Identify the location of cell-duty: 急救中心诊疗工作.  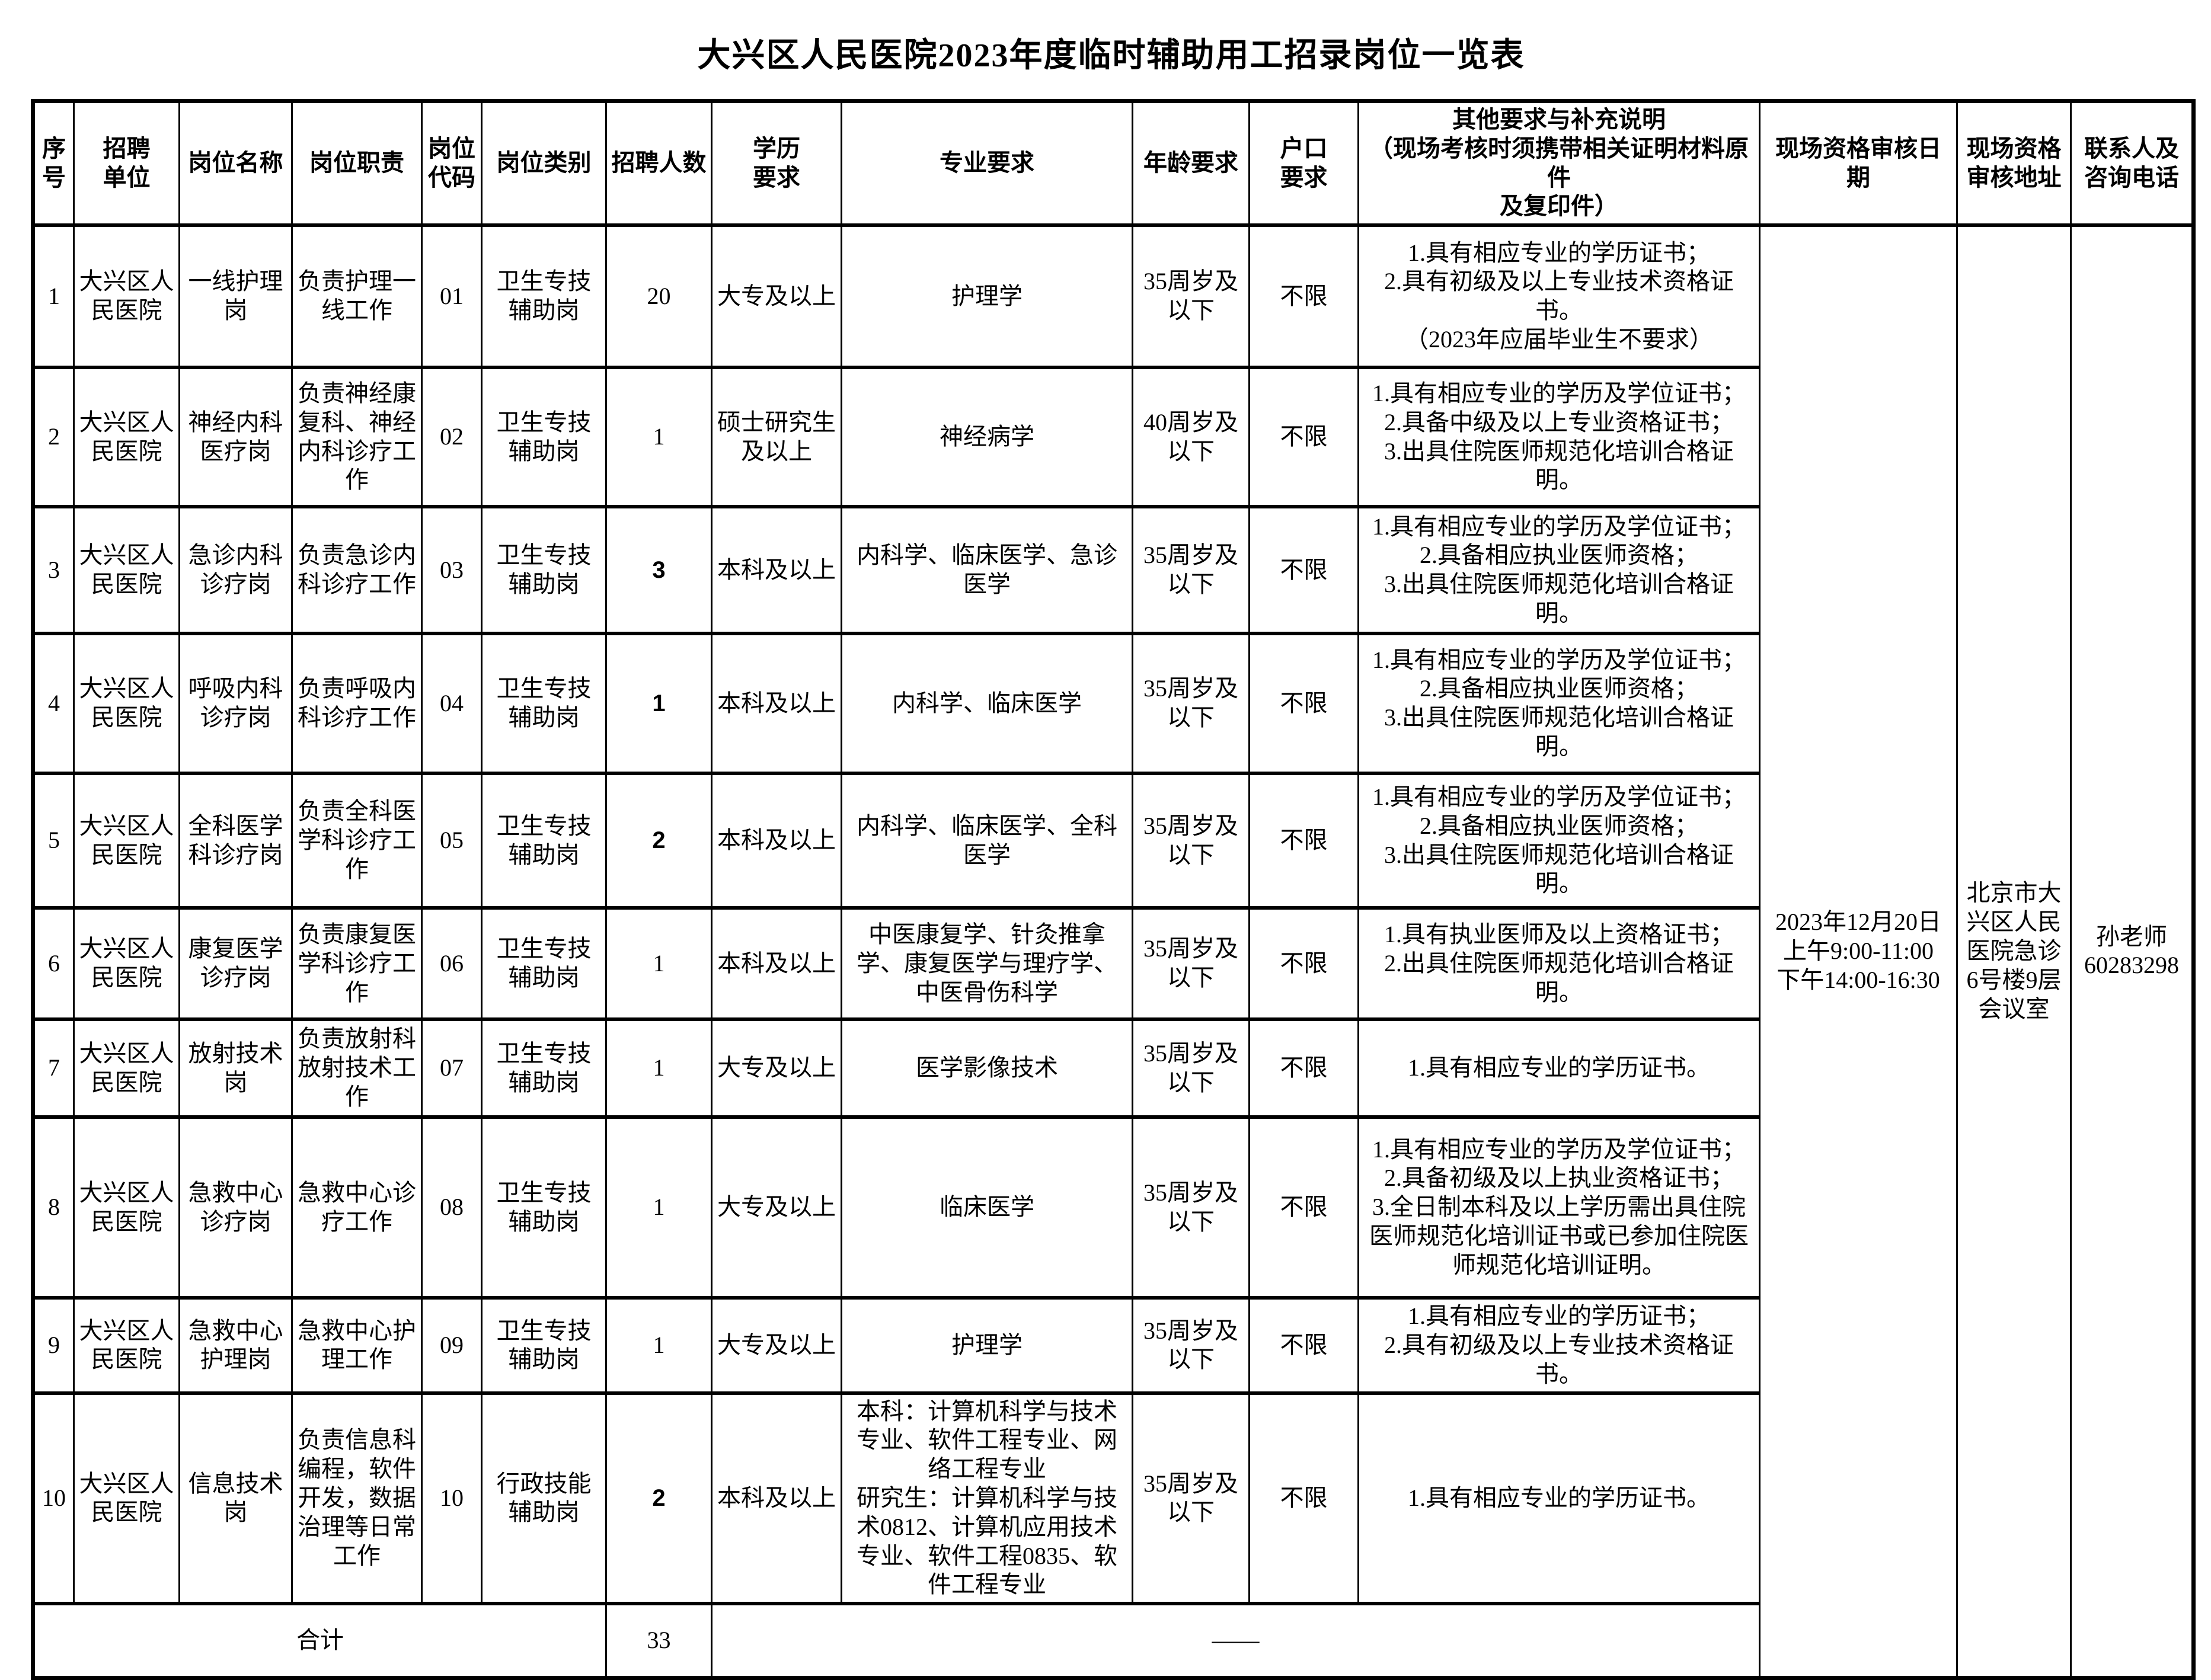
(357, 1207).